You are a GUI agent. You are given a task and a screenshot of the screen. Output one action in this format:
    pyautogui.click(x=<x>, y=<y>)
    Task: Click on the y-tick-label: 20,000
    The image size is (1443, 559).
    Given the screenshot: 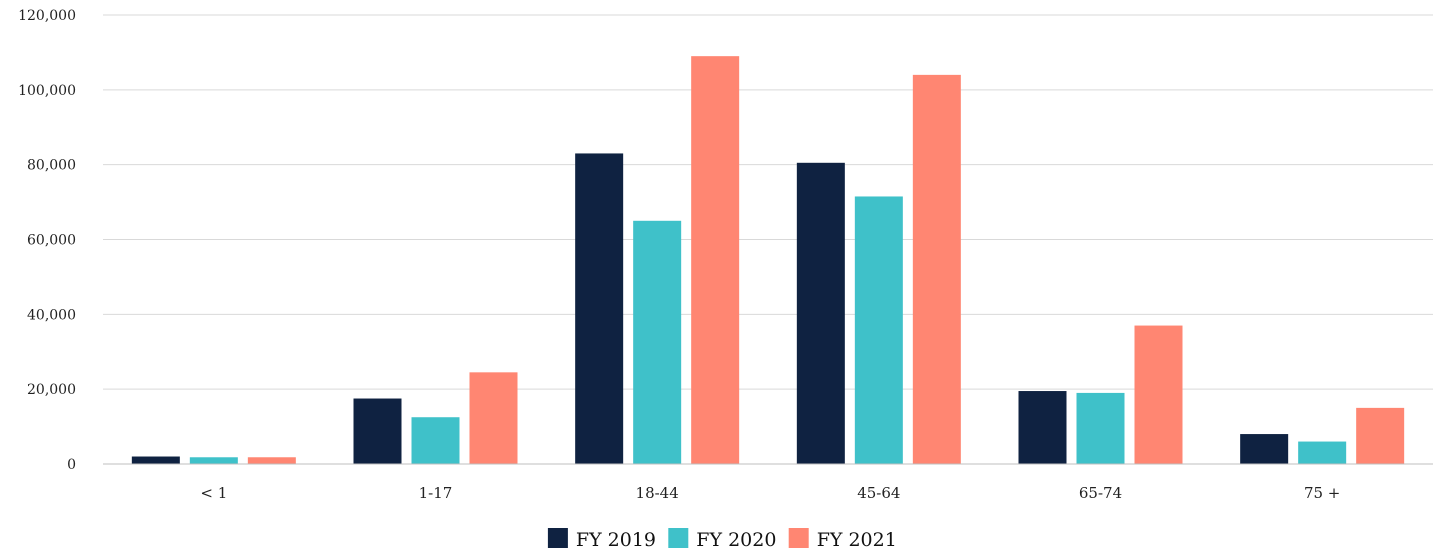 What is the action you would take?
    pyautogui.click(x=51, y=390)
    